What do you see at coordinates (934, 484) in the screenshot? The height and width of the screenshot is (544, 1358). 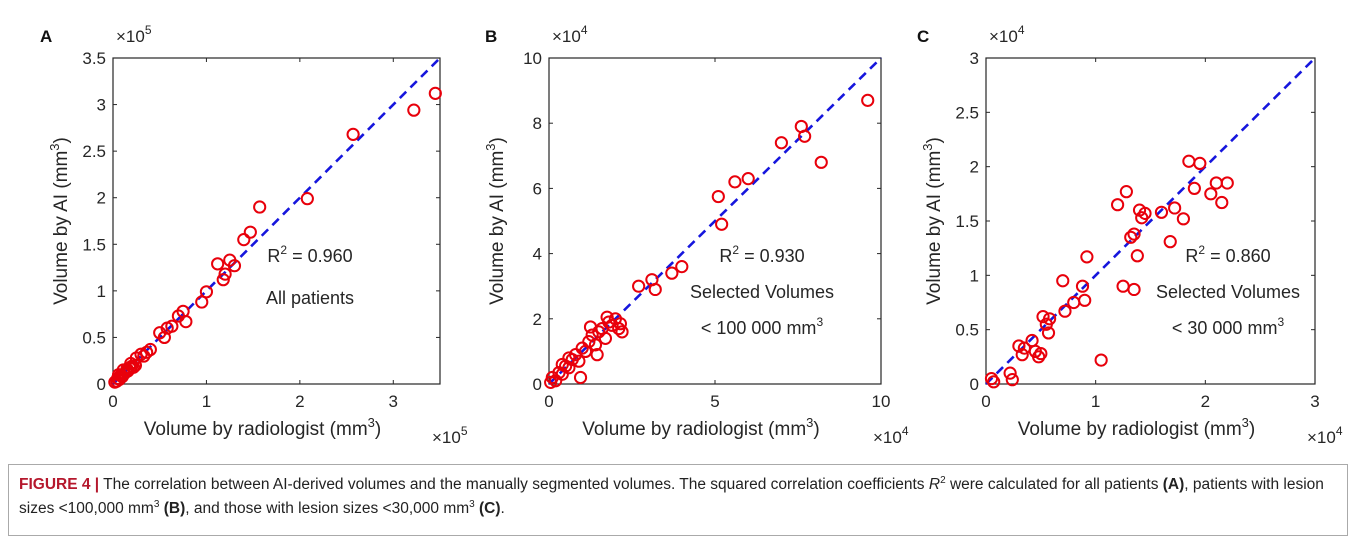 I see `caption-r-symbol: R` at bounding box center [934, 484].